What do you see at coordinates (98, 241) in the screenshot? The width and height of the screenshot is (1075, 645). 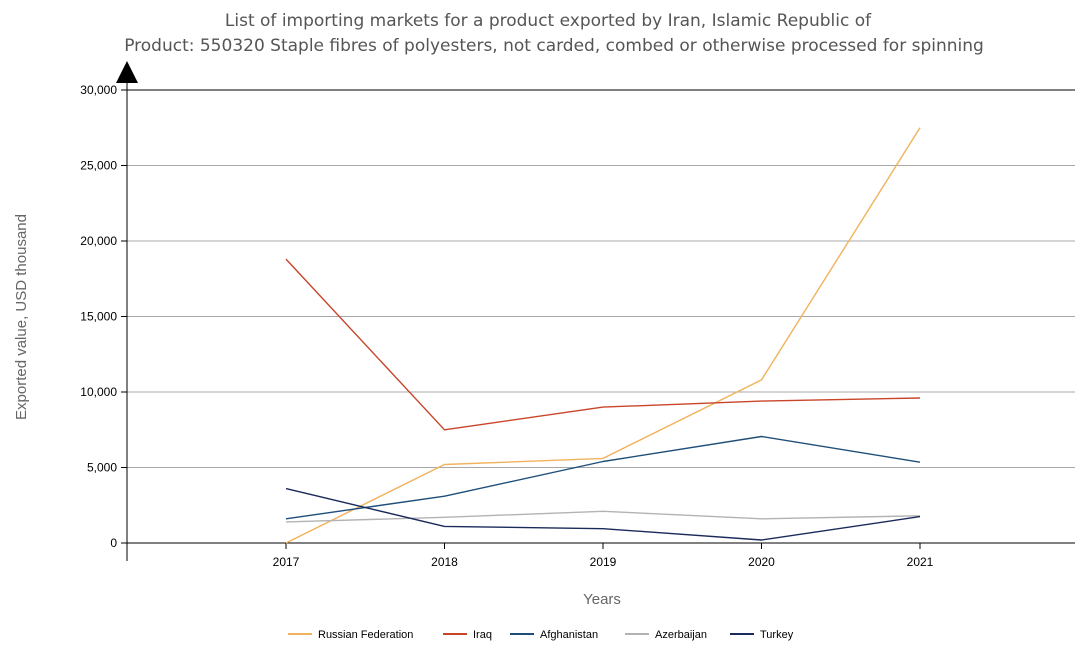 I see `y-tick-label: 20,000` at bounding box center [98, 241].